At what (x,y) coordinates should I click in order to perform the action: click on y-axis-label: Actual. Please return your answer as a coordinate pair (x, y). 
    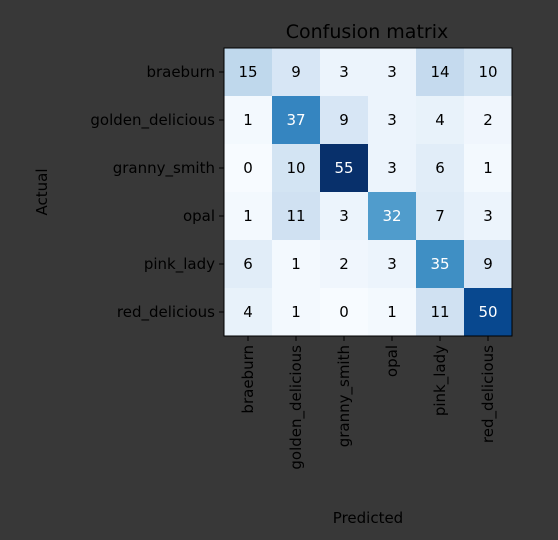
    Looking at the image, I should click on (42, 192).